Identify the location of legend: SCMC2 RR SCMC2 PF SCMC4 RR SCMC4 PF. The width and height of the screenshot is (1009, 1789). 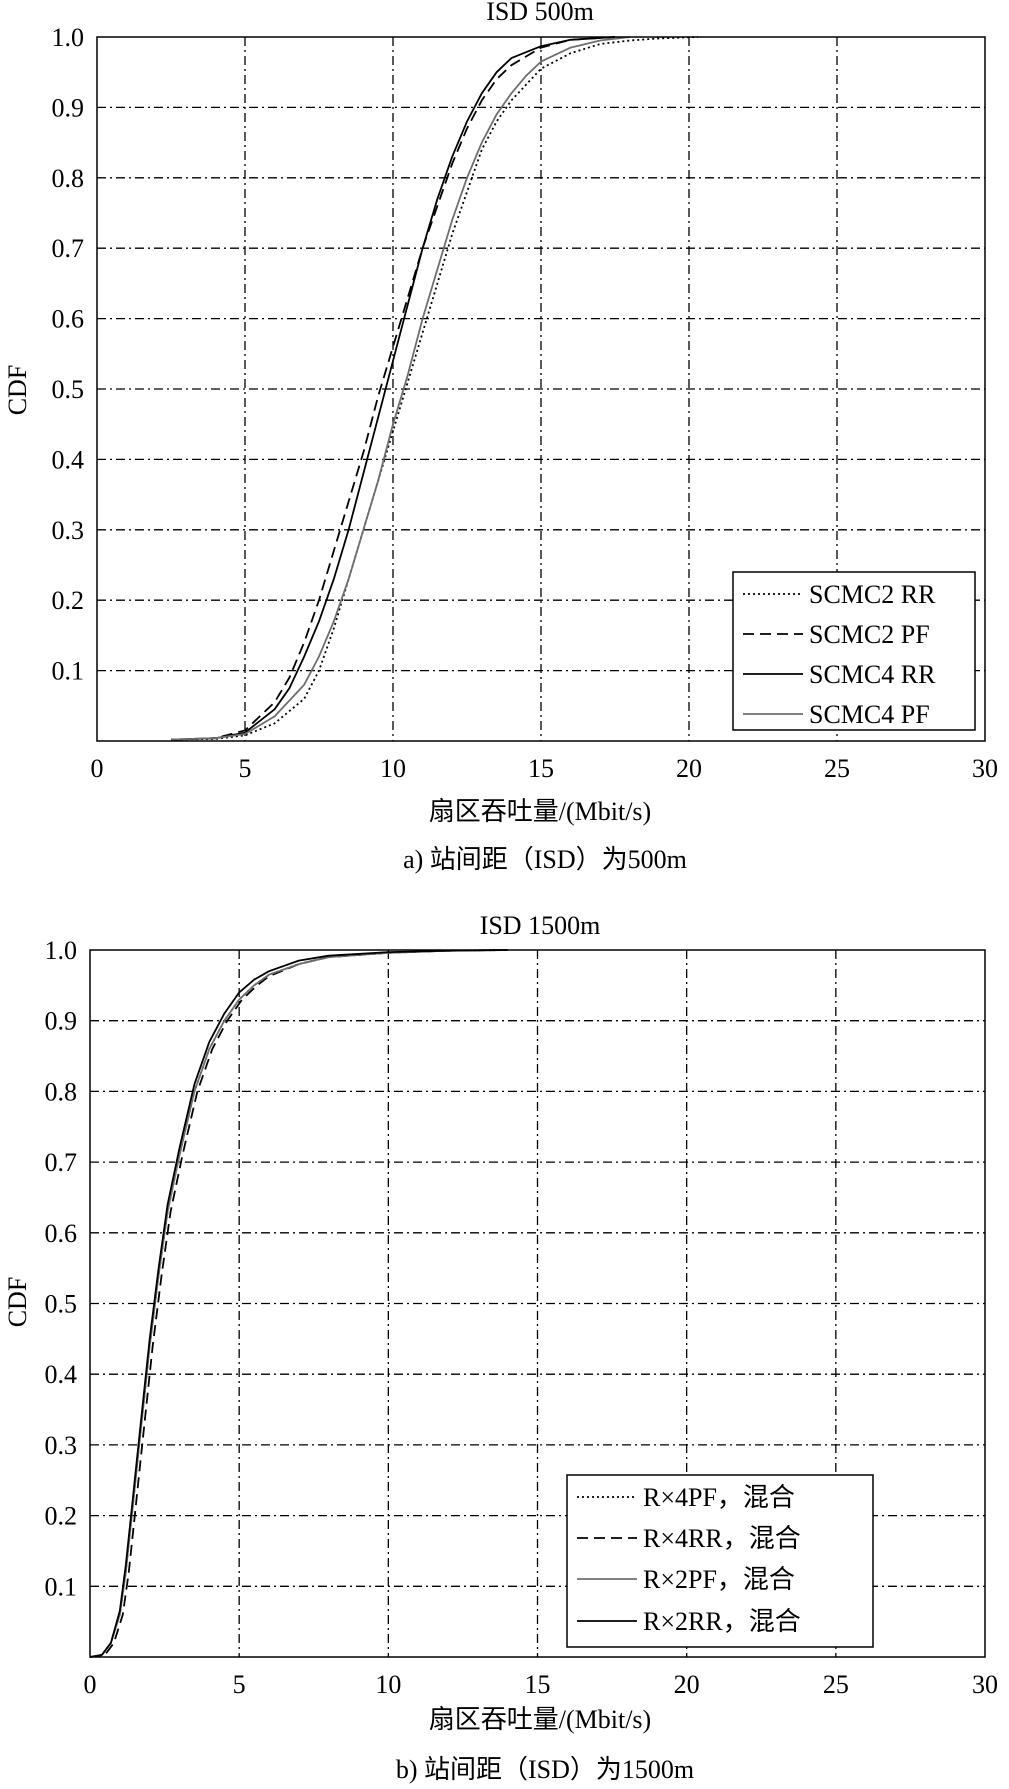
(854, 651).